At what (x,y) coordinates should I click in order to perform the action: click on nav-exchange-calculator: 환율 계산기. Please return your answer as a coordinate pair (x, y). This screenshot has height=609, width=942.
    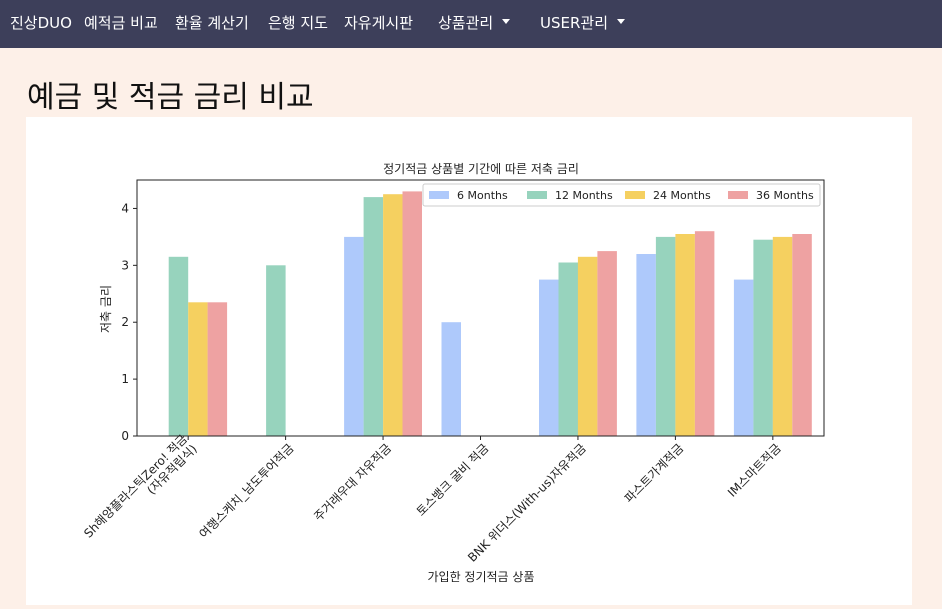
    Looking at the image, I should click on (212, 23).